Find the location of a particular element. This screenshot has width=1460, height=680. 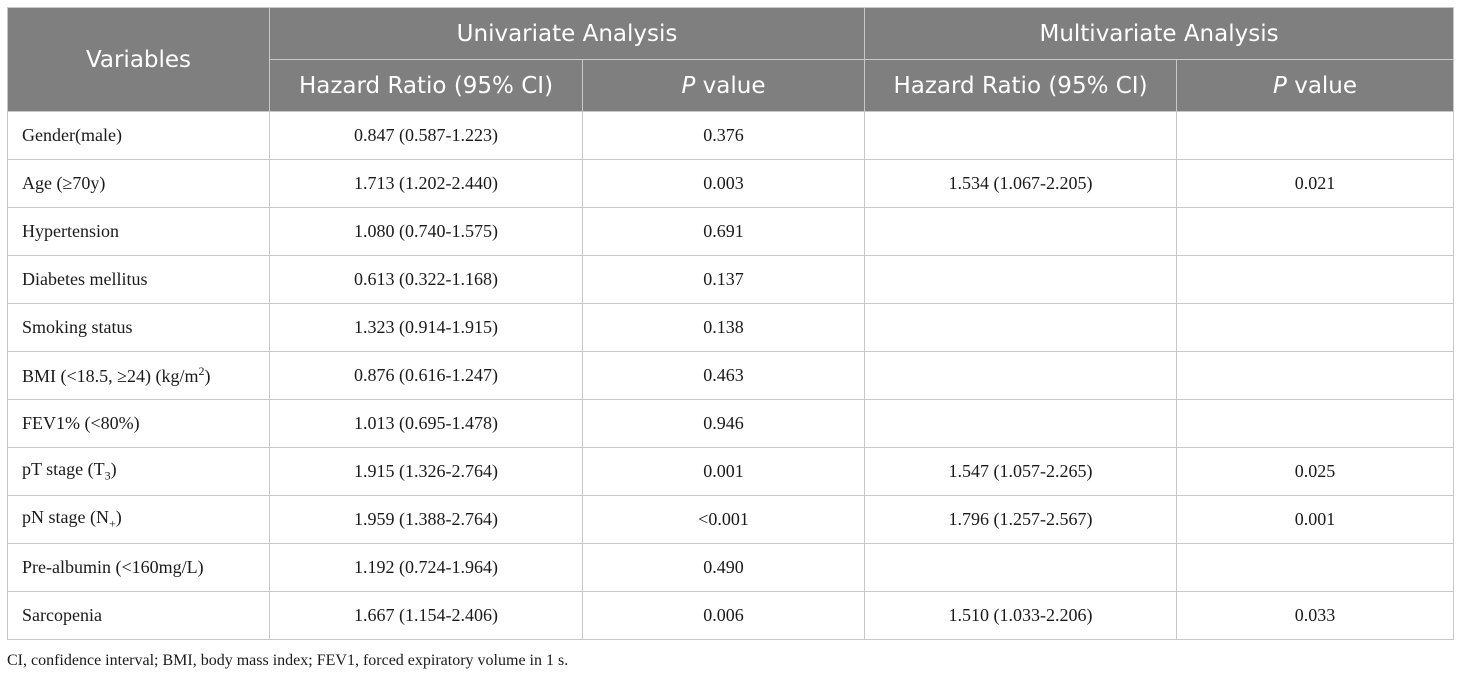

uni-hazard-ratio-cell: 0.613 (0.322-1.168) is located at coordinates (426, 279).